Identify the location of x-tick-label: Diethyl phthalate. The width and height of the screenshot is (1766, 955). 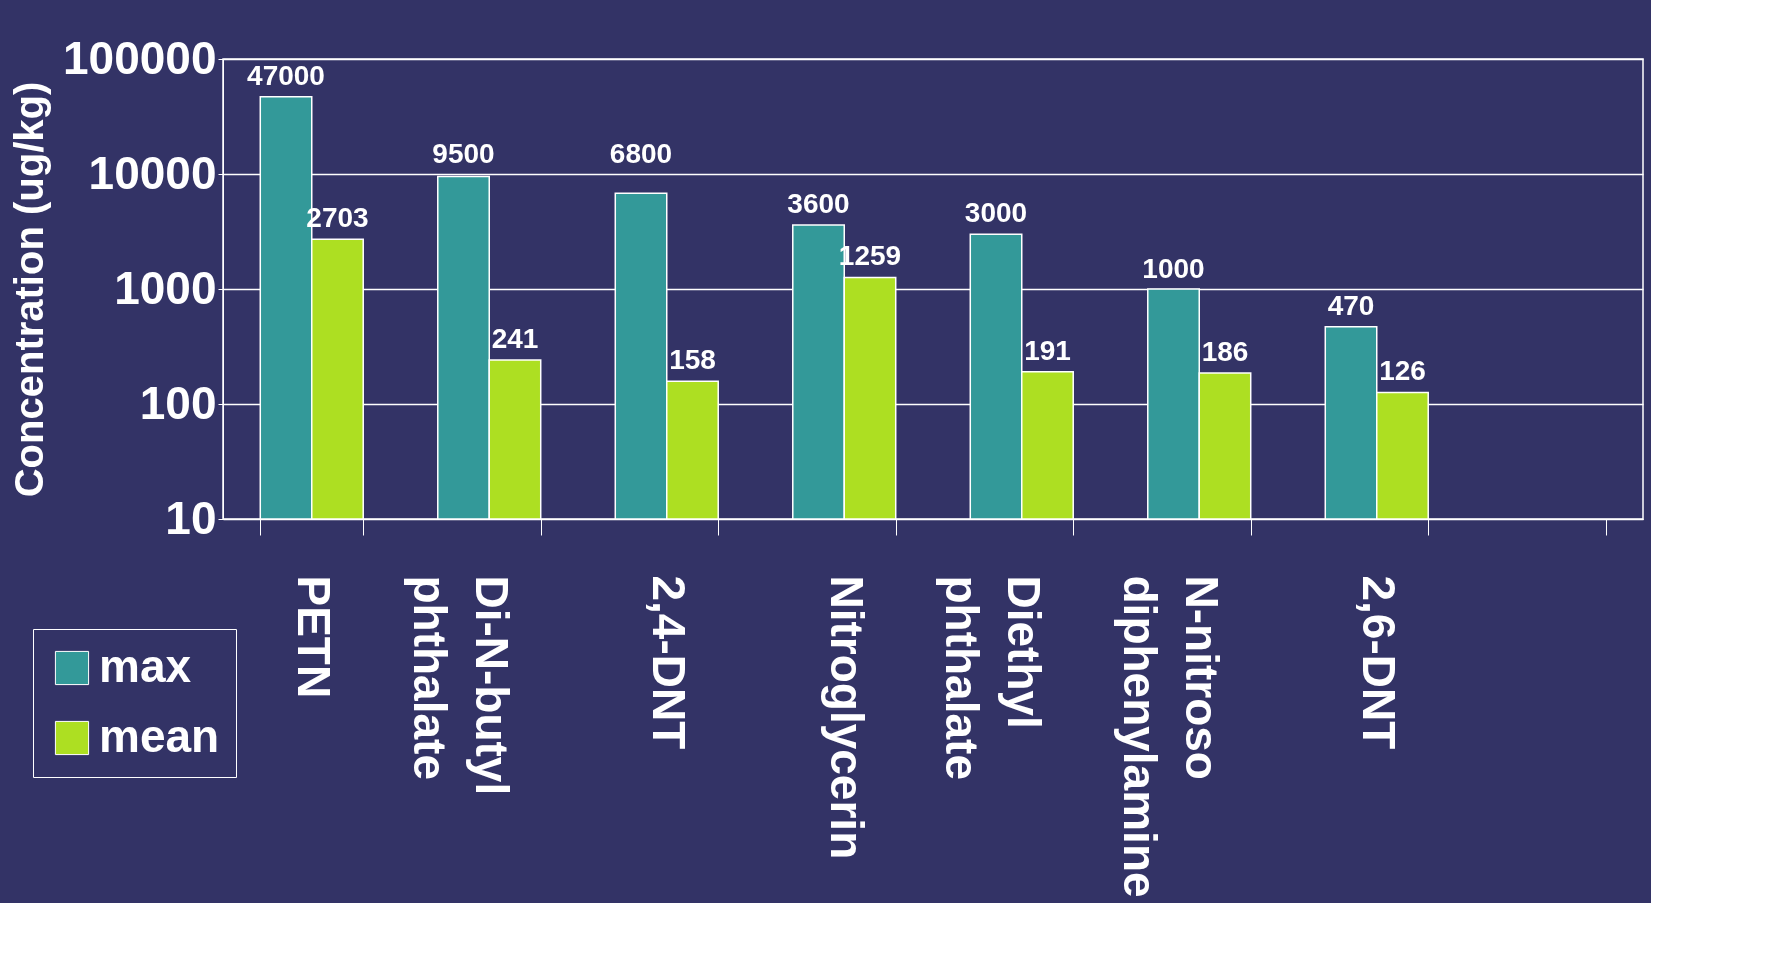
(993, 677).